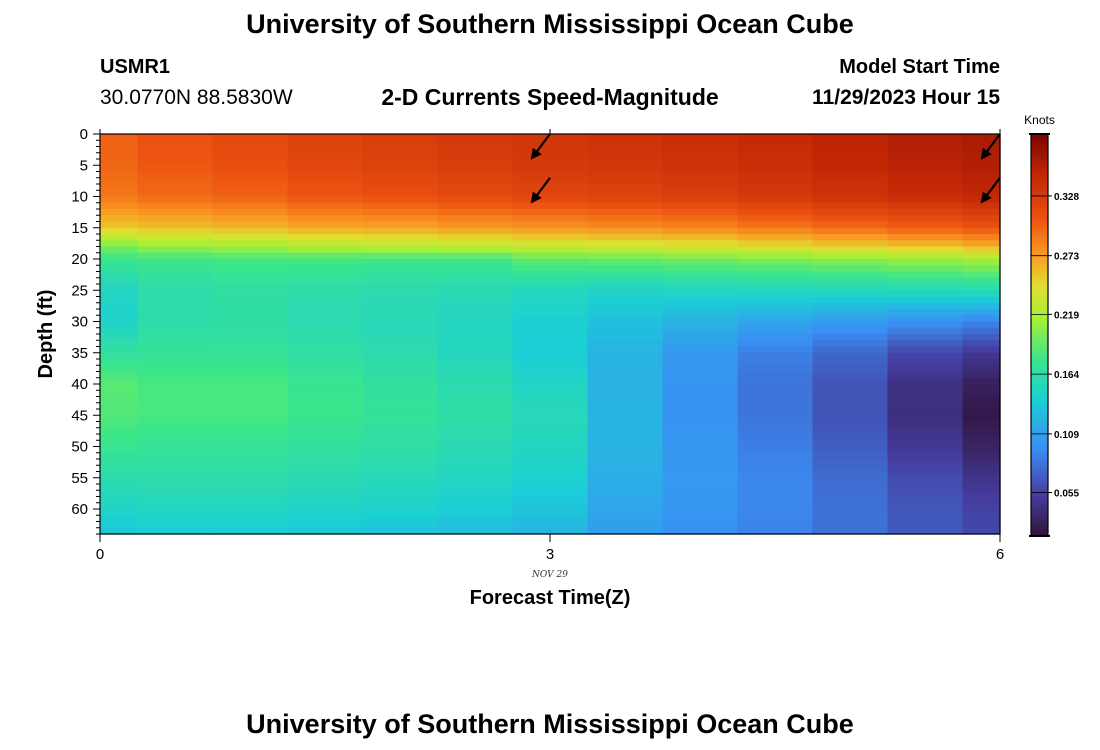  What do you see at coordinates (549, 575) in the screenshot?
I see `x-date-label: NOV 29` at bounding box center [549, 575].